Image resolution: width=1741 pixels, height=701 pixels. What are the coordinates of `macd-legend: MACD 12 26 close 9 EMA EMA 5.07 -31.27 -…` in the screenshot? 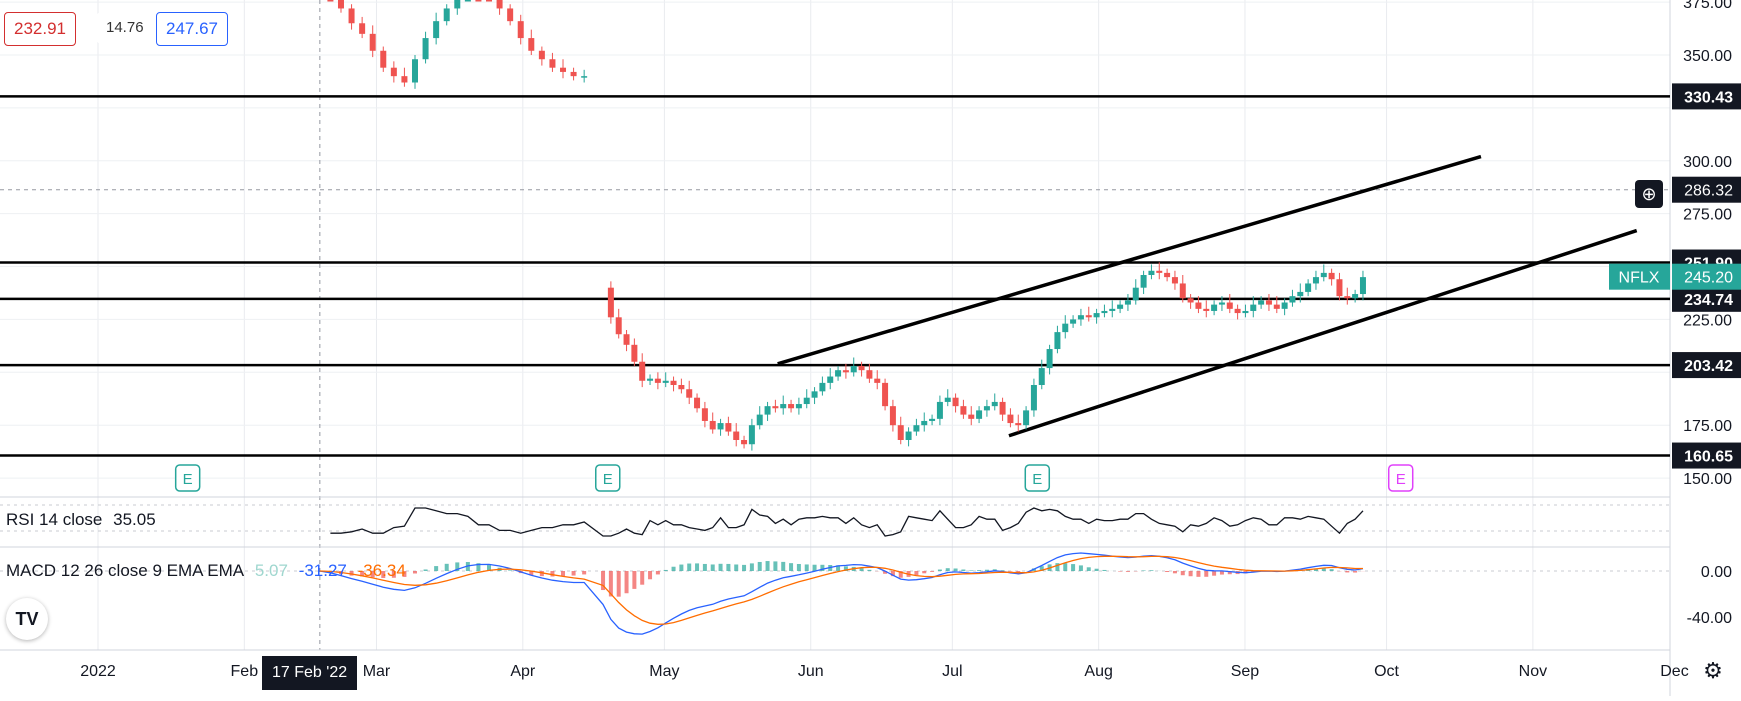 It's located at (209, 571).